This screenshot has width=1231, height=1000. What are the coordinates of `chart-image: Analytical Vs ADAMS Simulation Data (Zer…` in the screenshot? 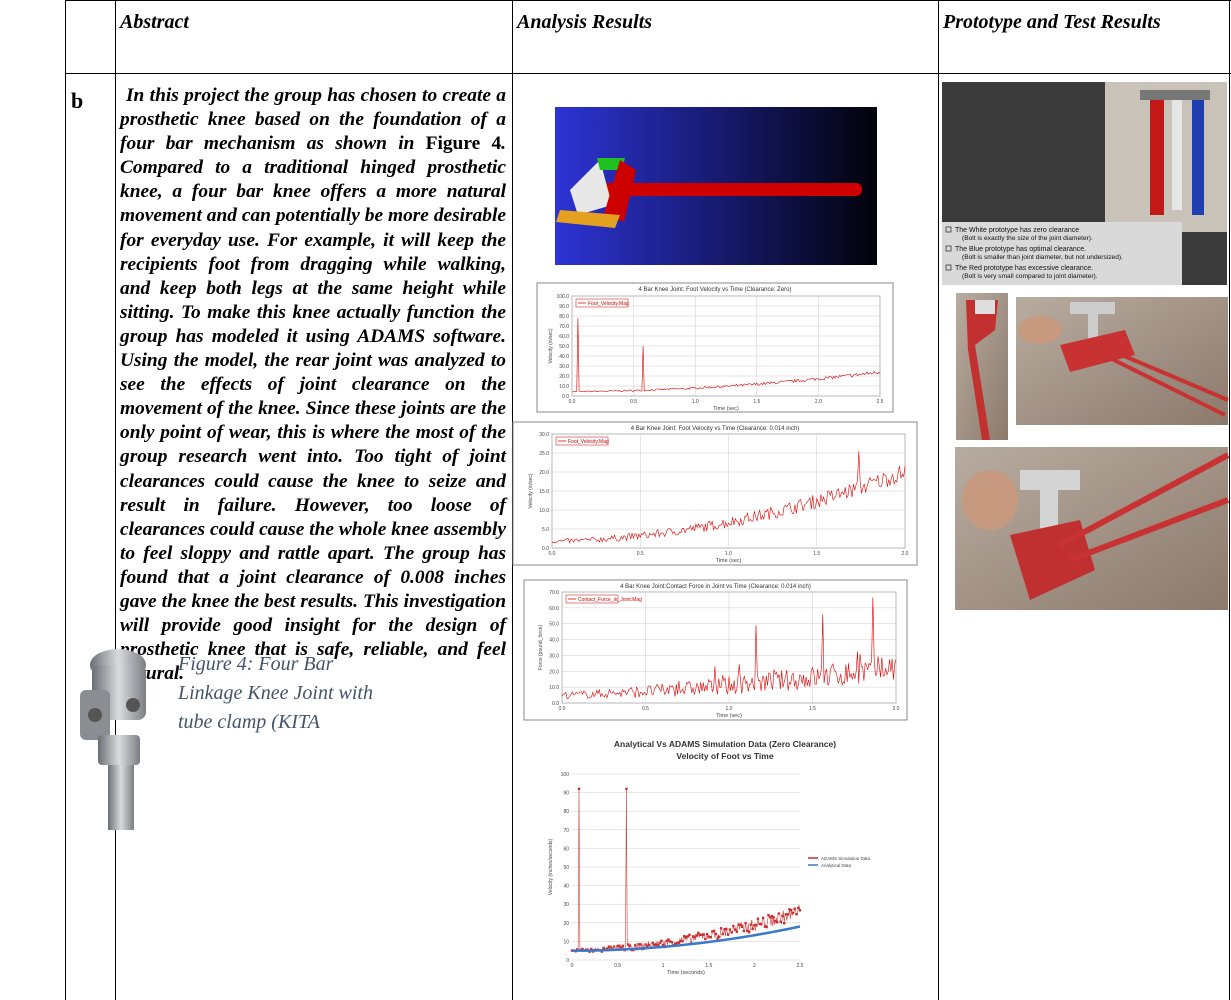 It's located at (709, 857).